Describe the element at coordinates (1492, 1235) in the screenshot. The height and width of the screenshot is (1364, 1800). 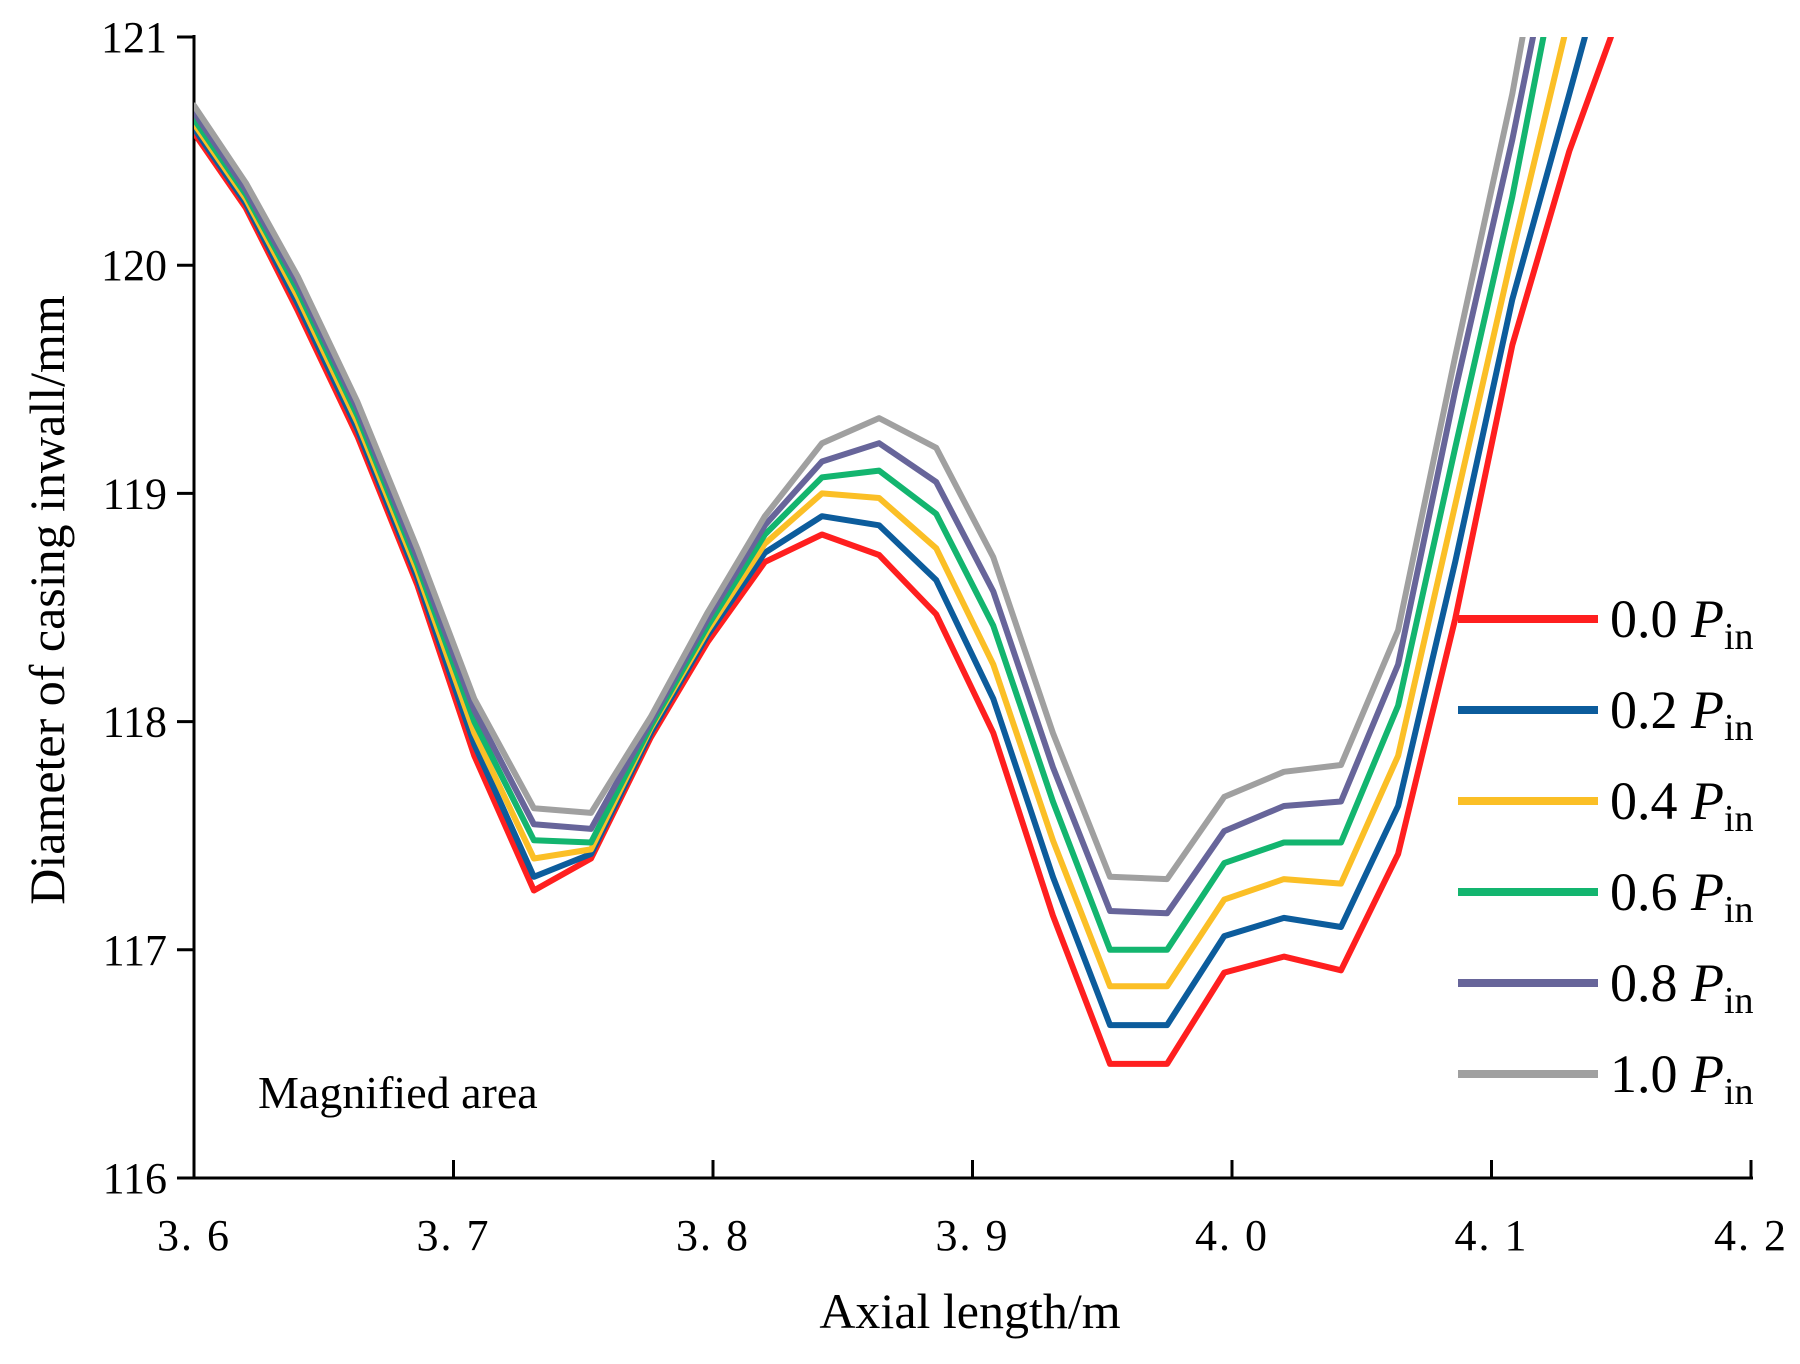
I see `x-tick-label: 4. 1` at that location.